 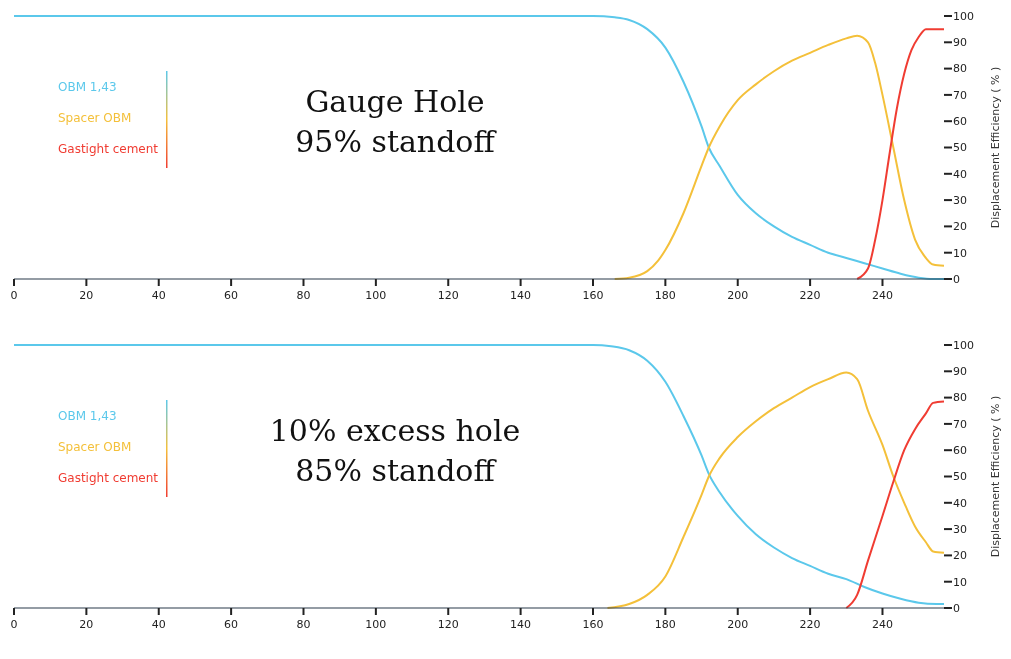 What do you see at coordinates (395, 101) in the screenshot?
I see `text: Gauge Hole` at bounding box center [395, 101].